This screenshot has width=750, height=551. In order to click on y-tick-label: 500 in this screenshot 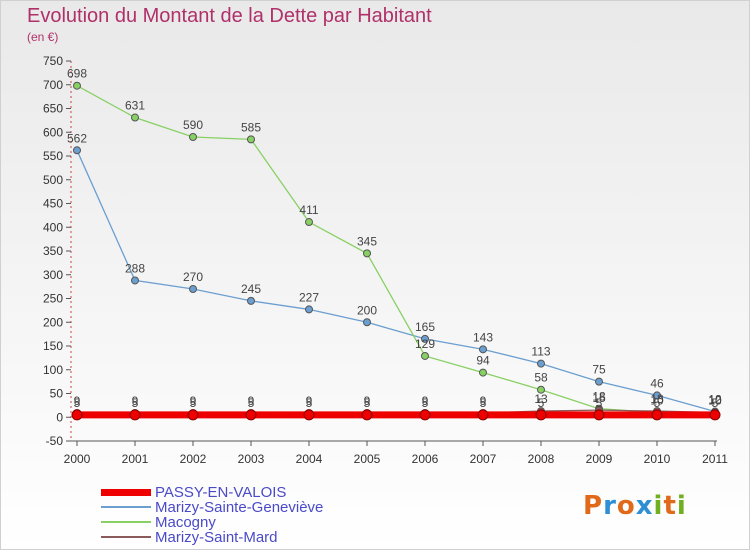, I will do `click(53, 180)`.